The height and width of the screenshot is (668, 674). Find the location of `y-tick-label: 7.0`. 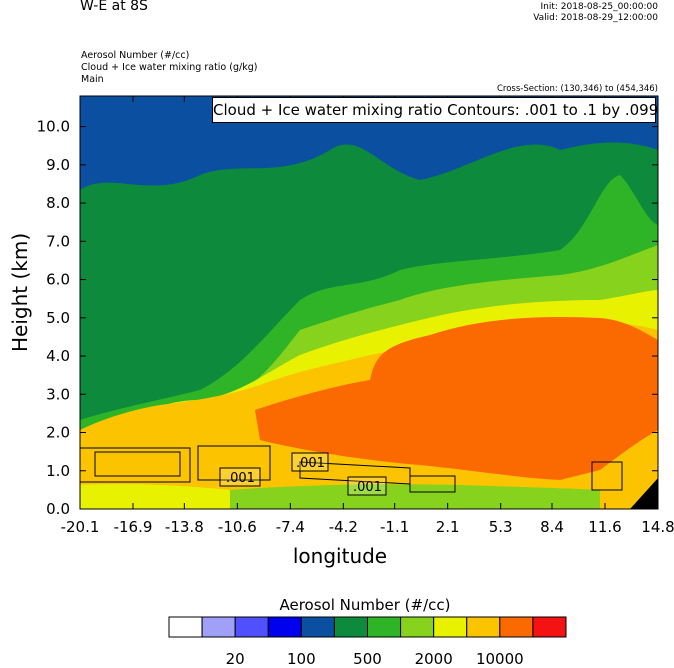

y-tick-label: 7.0 is located at coordinates (58, 241).